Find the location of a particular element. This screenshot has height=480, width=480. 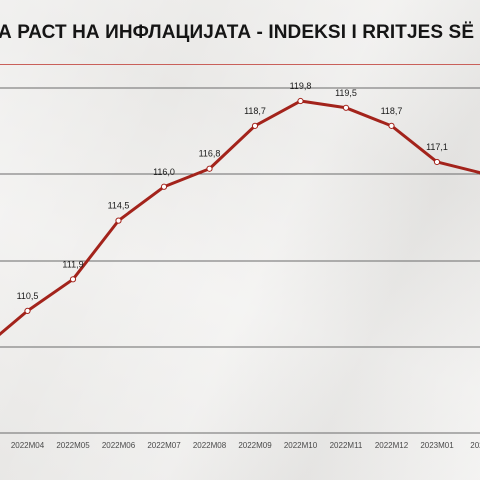

x-tick-label: 2022M07 is located at coordinates (164, 445).